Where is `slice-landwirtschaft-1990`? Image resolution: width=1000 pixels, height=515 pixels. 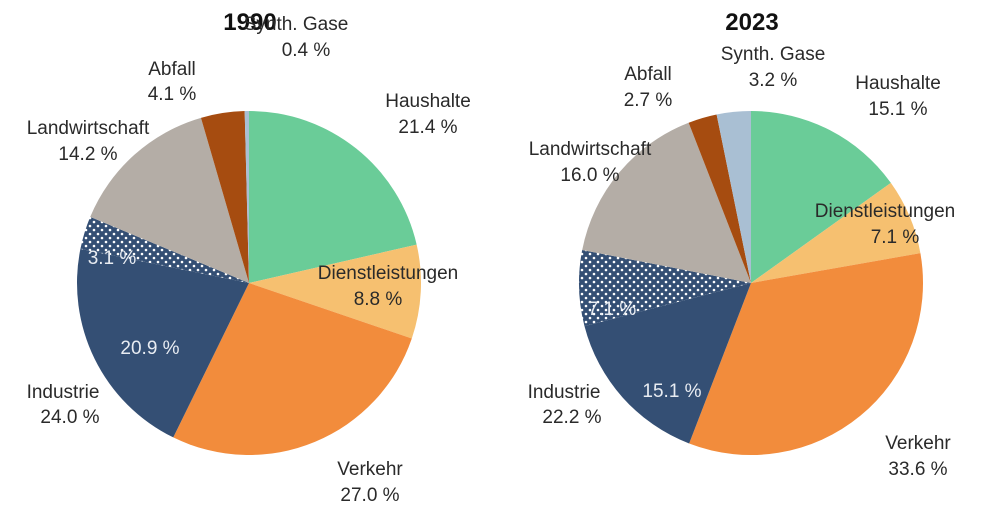
slice-landwirtschaft-1990 is located at coordinates (169, 200).